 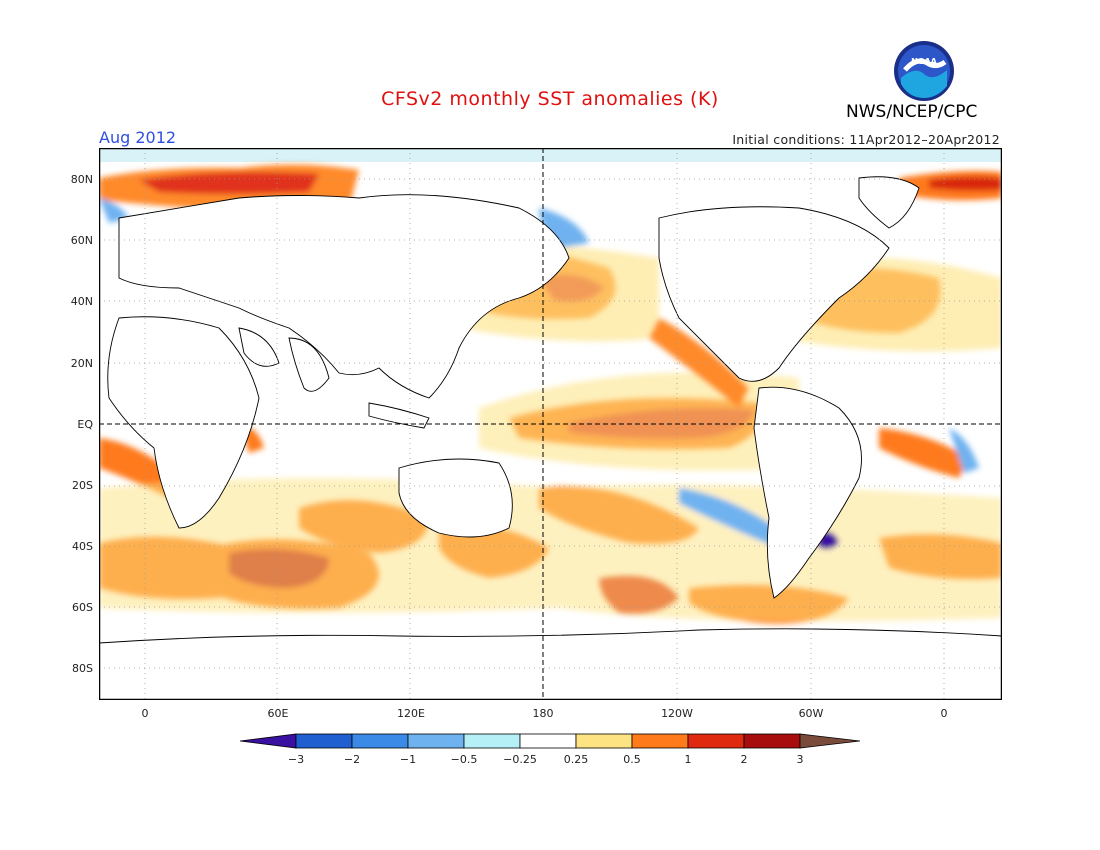 What do you see at coordinates (81, 363) in the screenshot?
I see `lat-label: 20N` at bounding box center [81, 363].